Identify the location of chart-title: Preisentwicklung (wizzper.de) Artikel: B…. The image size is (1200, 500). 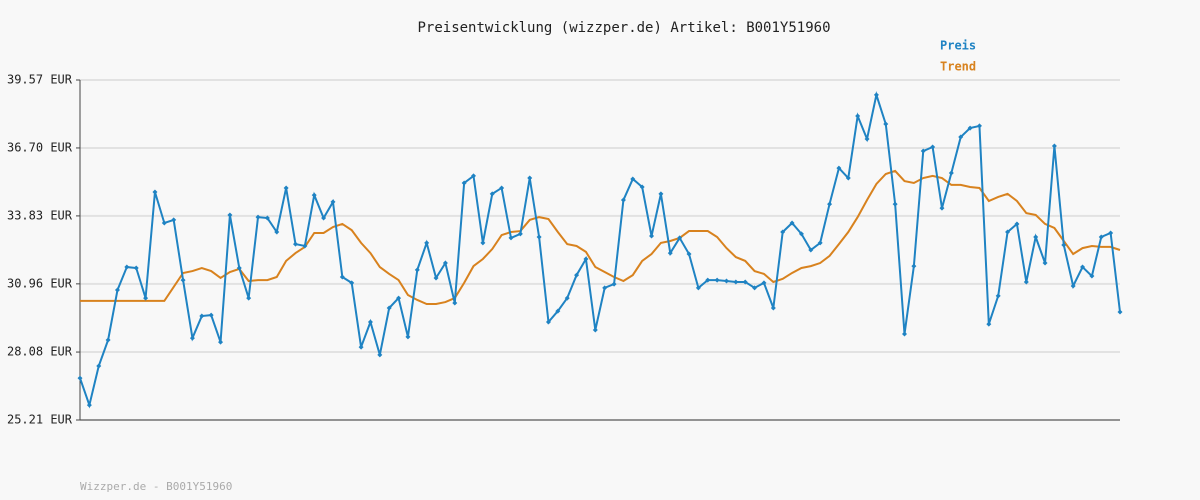
(623, 28).